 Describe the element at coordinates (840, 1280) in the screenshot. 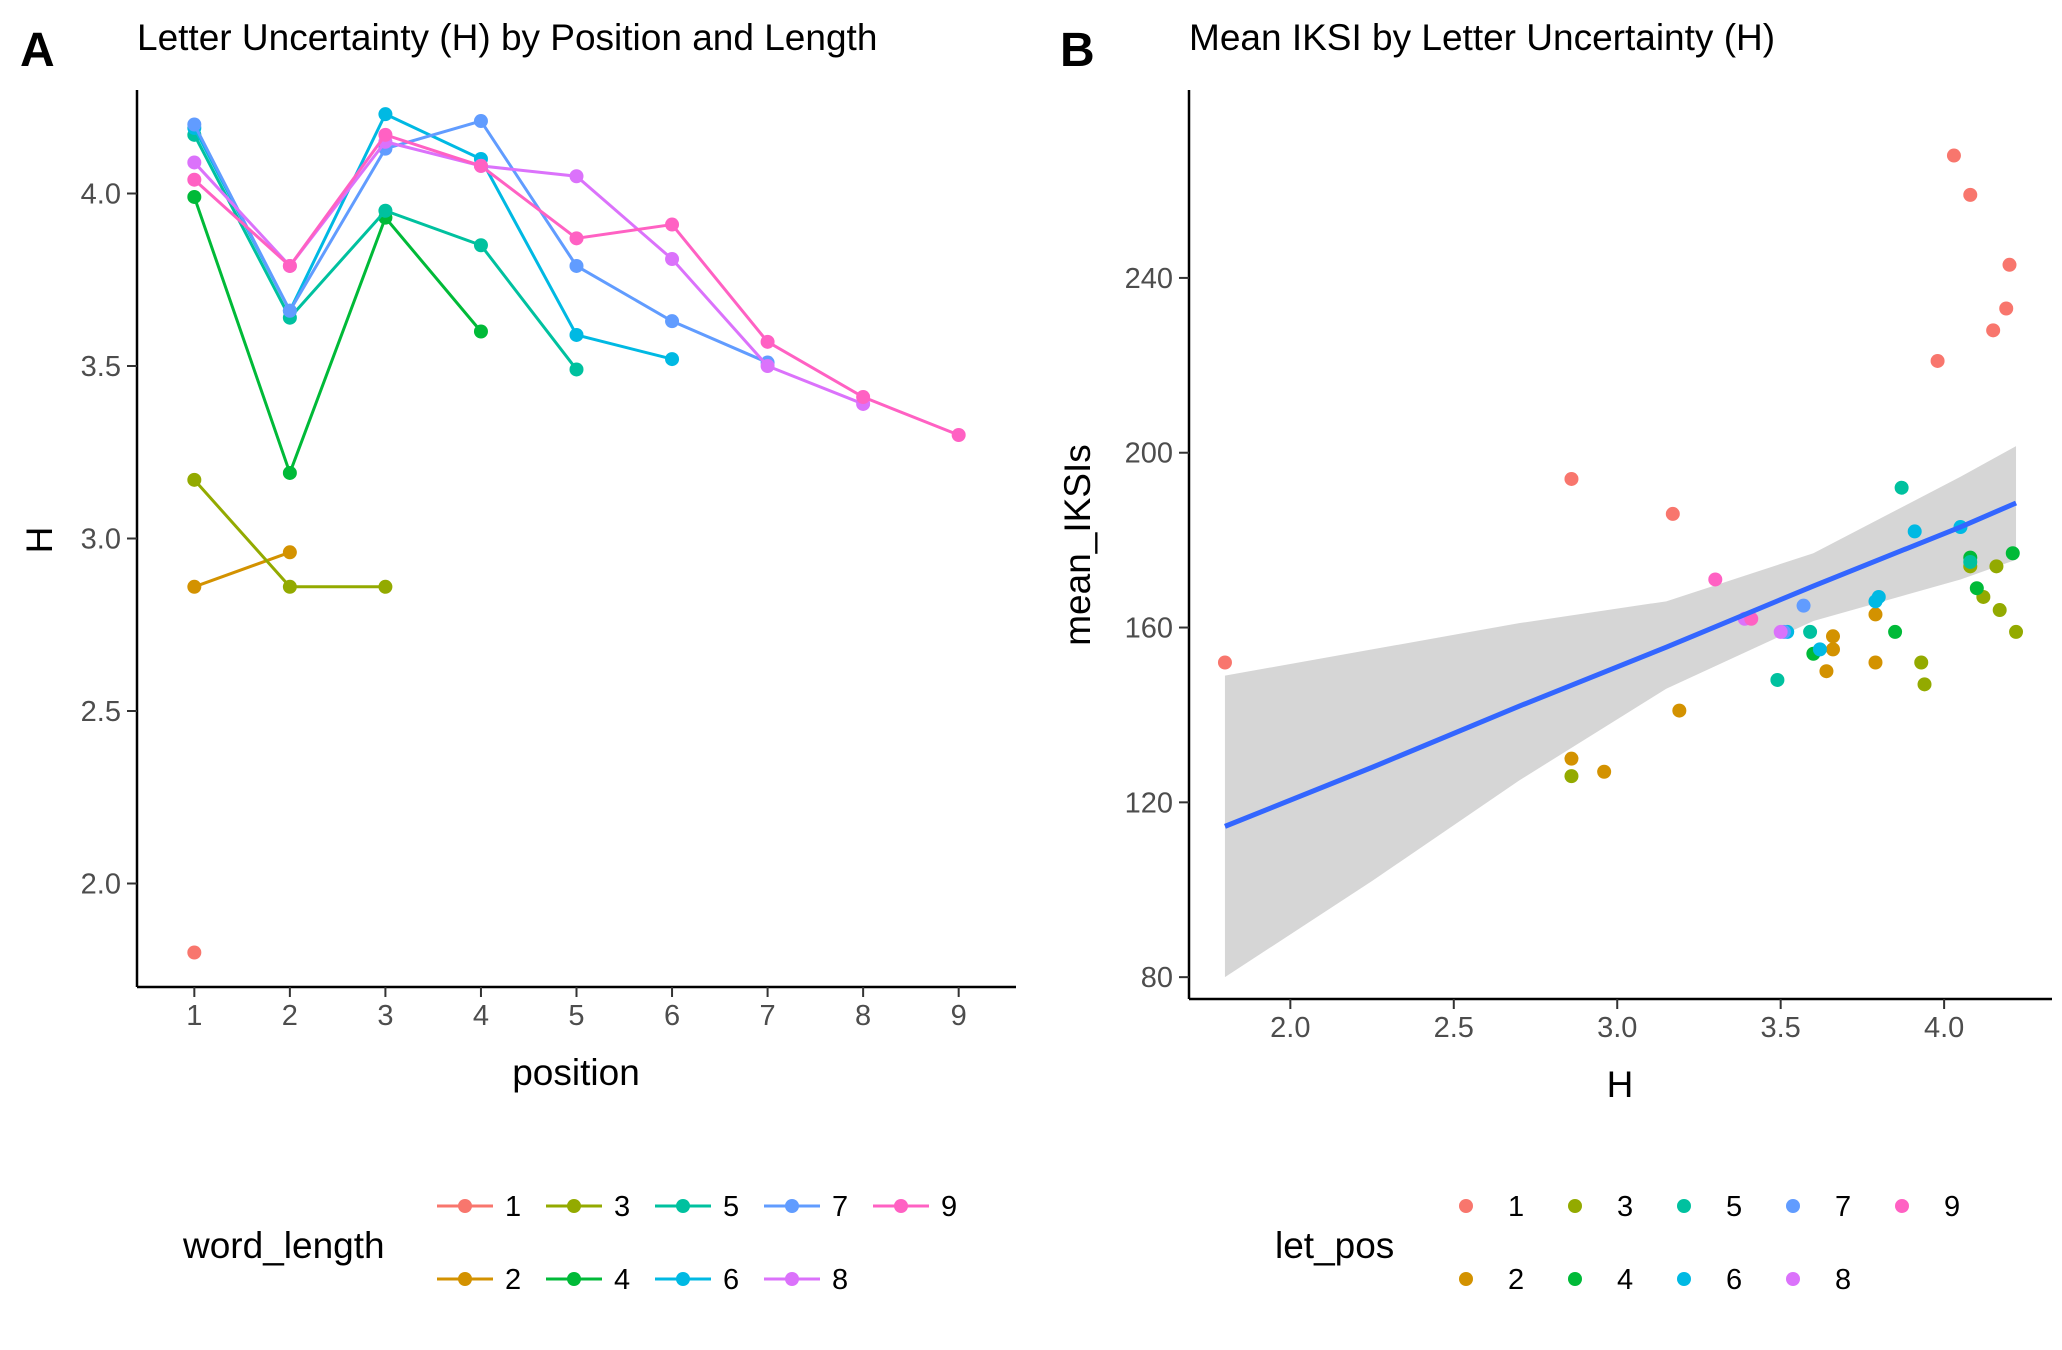

I see `panel-a-legend-label-8: 8` at that location.